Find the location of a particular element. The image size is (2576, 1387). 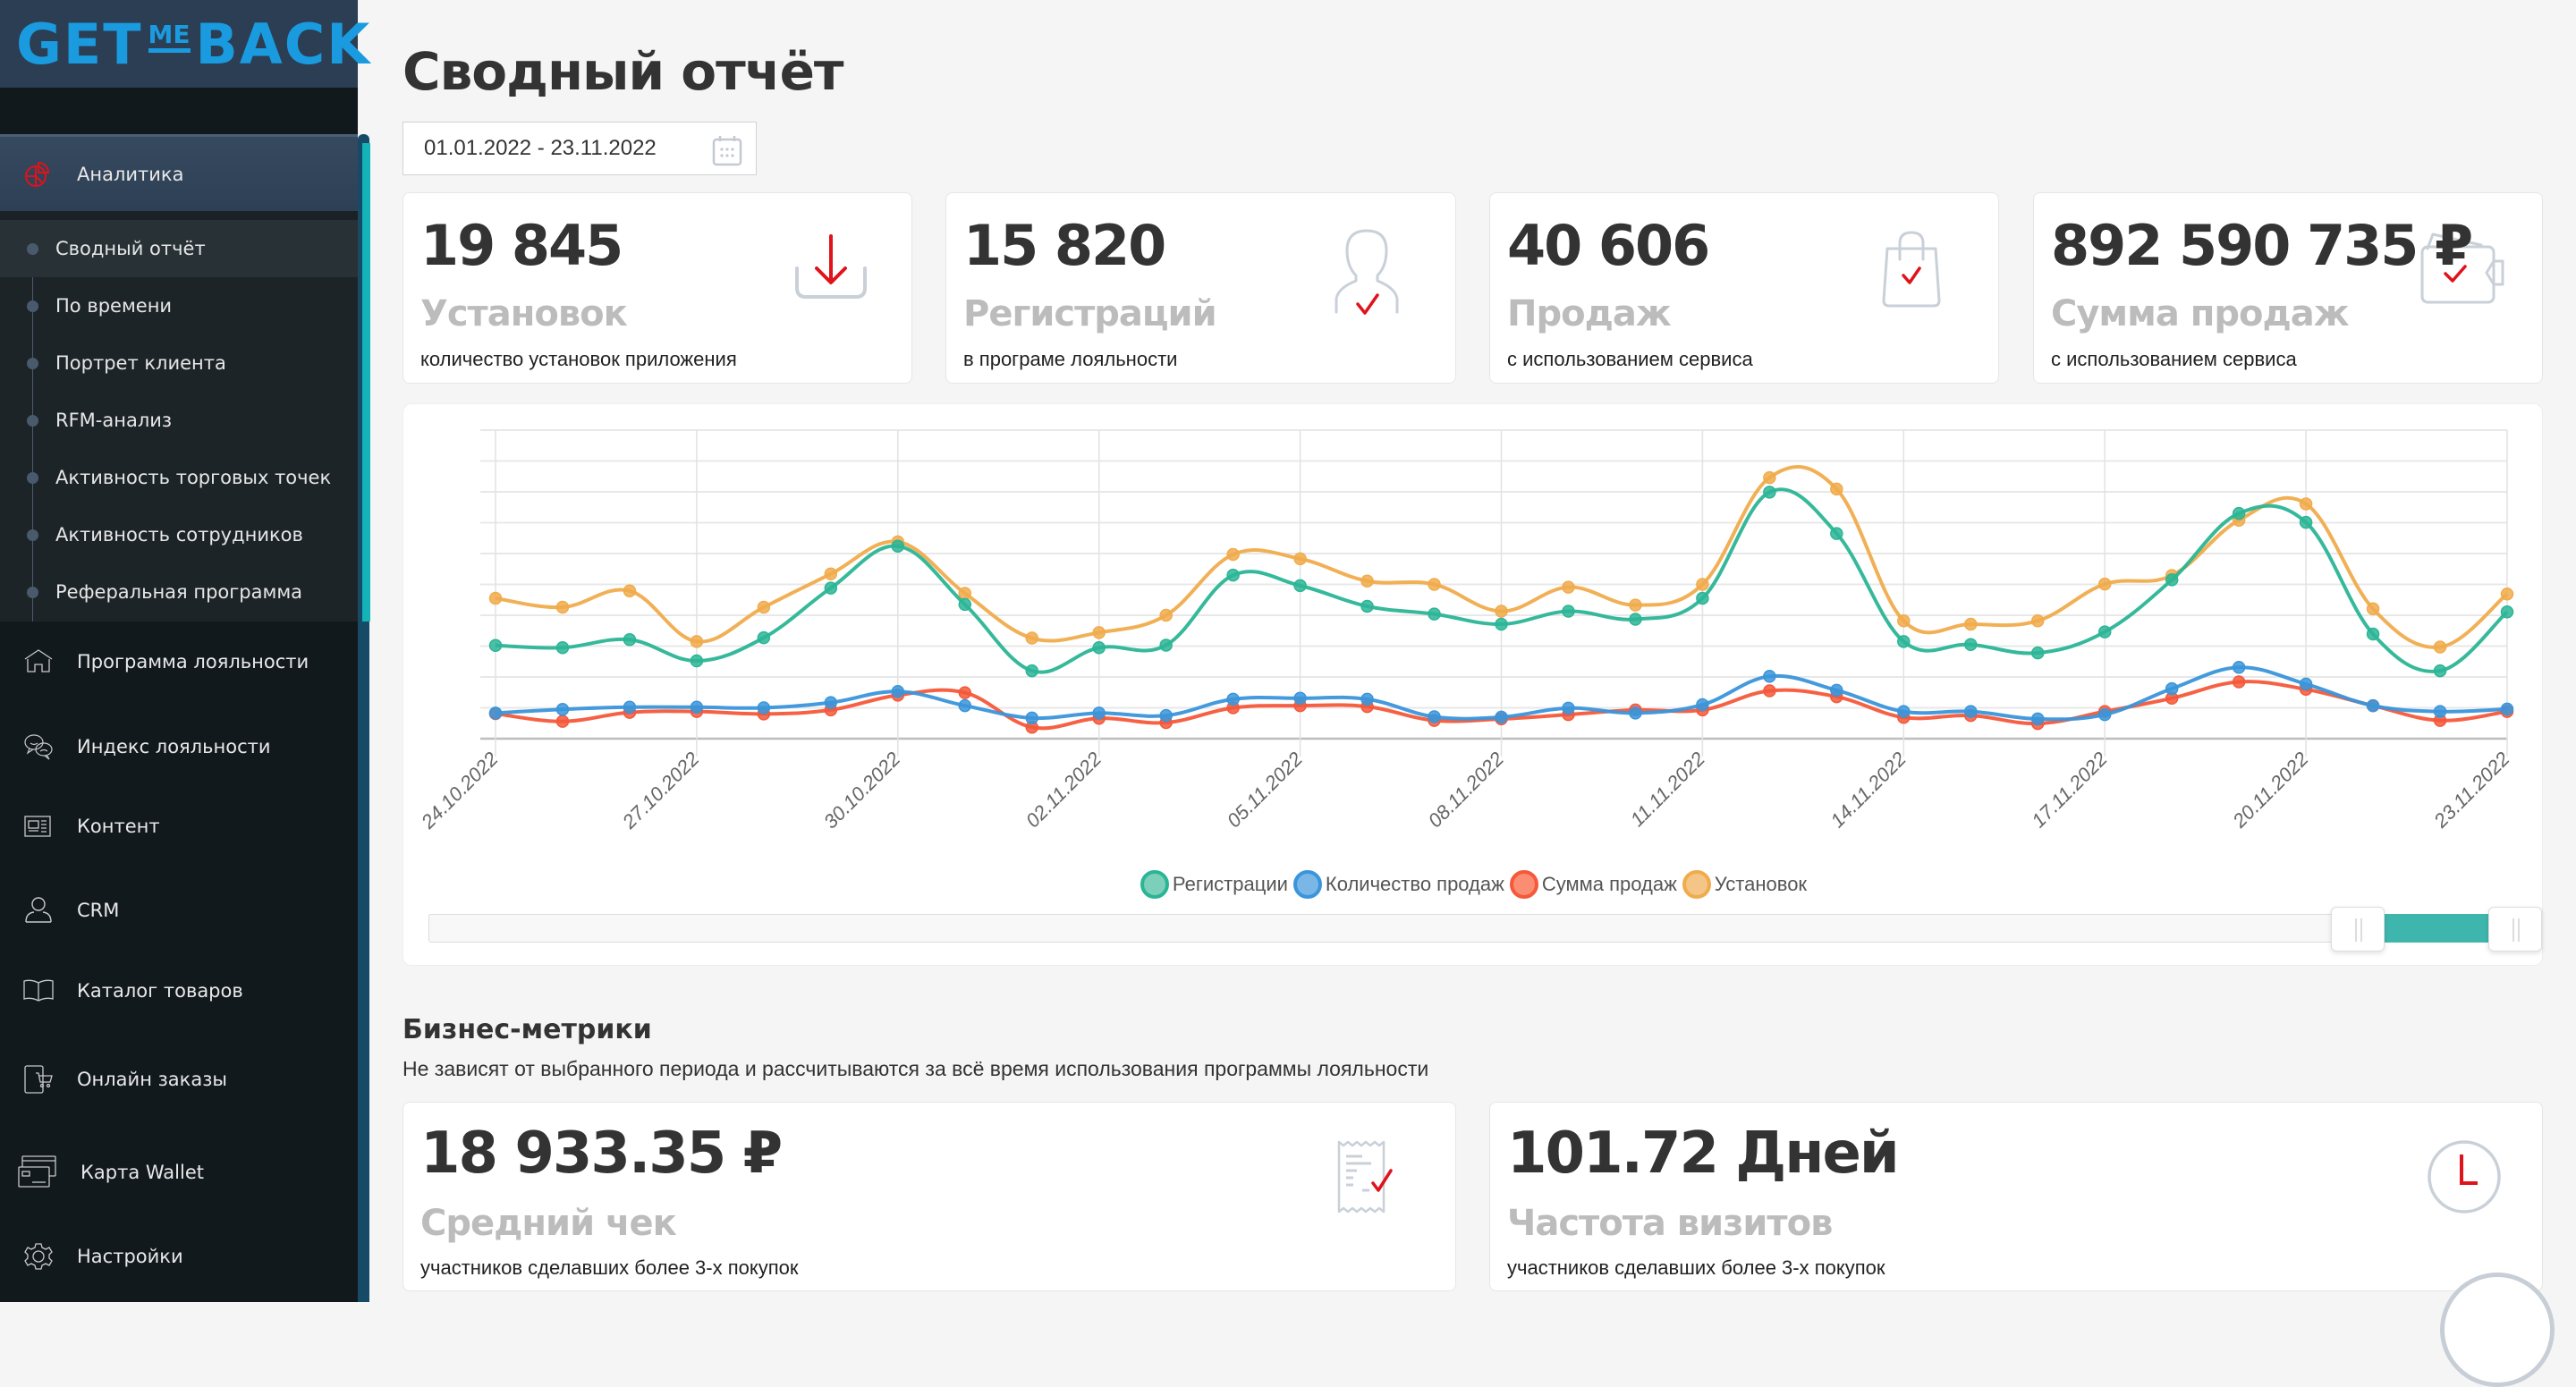

sidebar-item-label: Каталог товаров is located at coordinates (160, 991).